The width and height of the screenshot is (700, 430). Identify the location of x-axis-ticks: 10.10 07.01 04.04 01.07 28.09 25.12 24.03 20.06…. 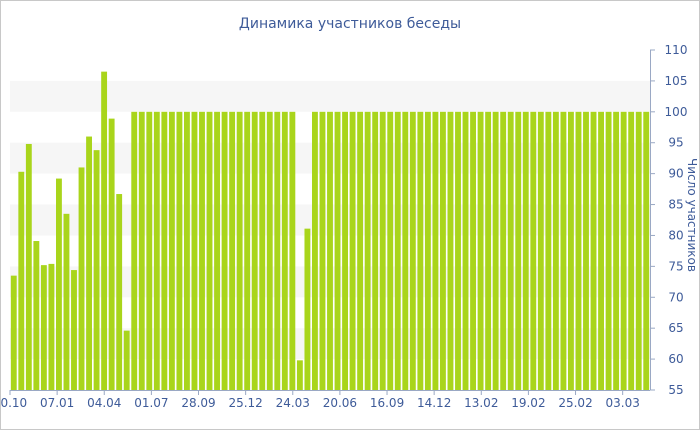
(320, 400).